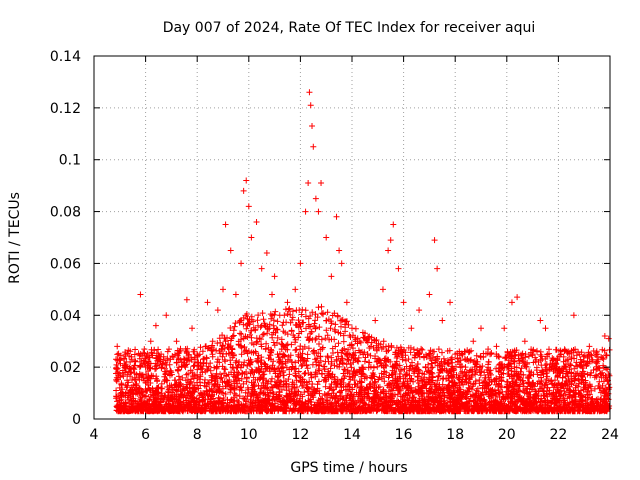 The width and height of the screenshot is (640, 480). I want to click on x-tick-label: 6, so click(145, 435).